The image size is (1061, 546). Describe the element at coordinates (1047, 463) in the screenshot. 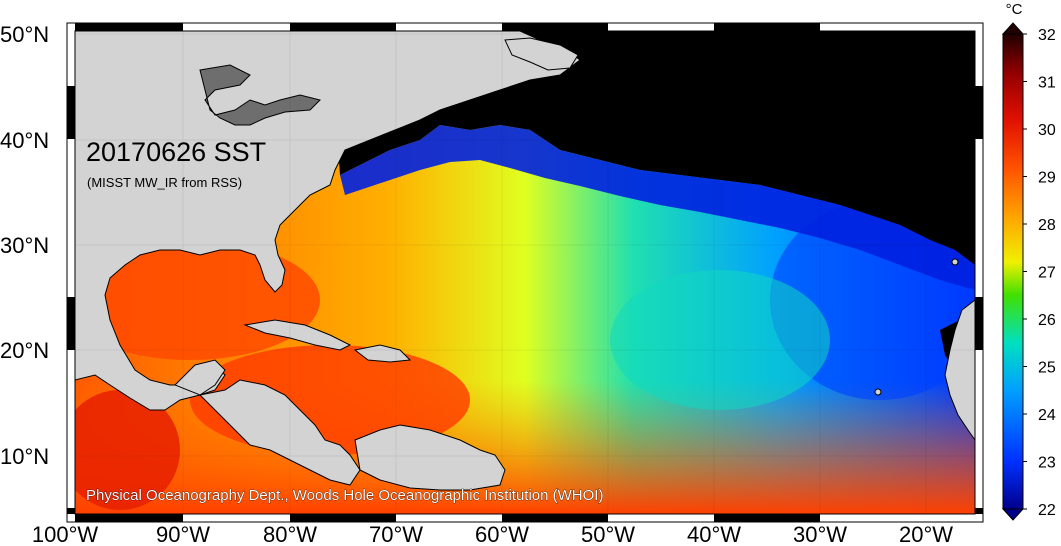

I see `colorbar-tick-label: 23` at that location.